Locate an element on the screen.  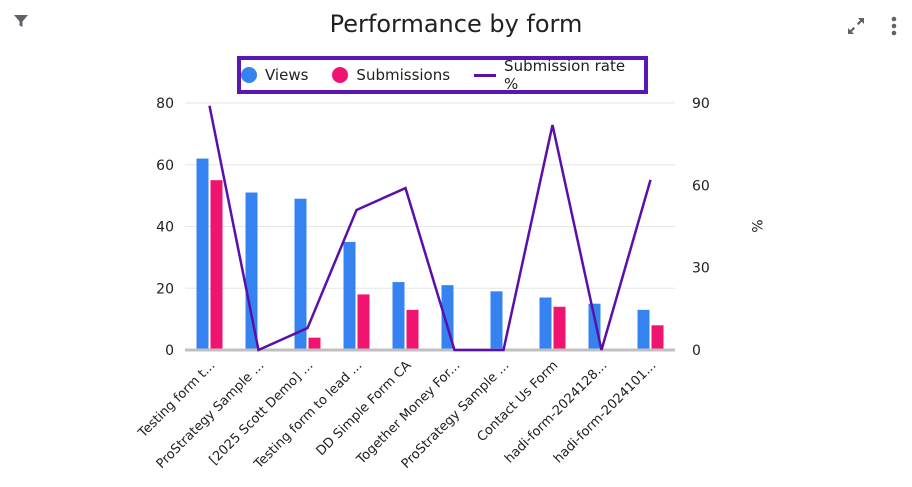
legend-item-rate: Submission rate % is located at coordinates (559, 75).